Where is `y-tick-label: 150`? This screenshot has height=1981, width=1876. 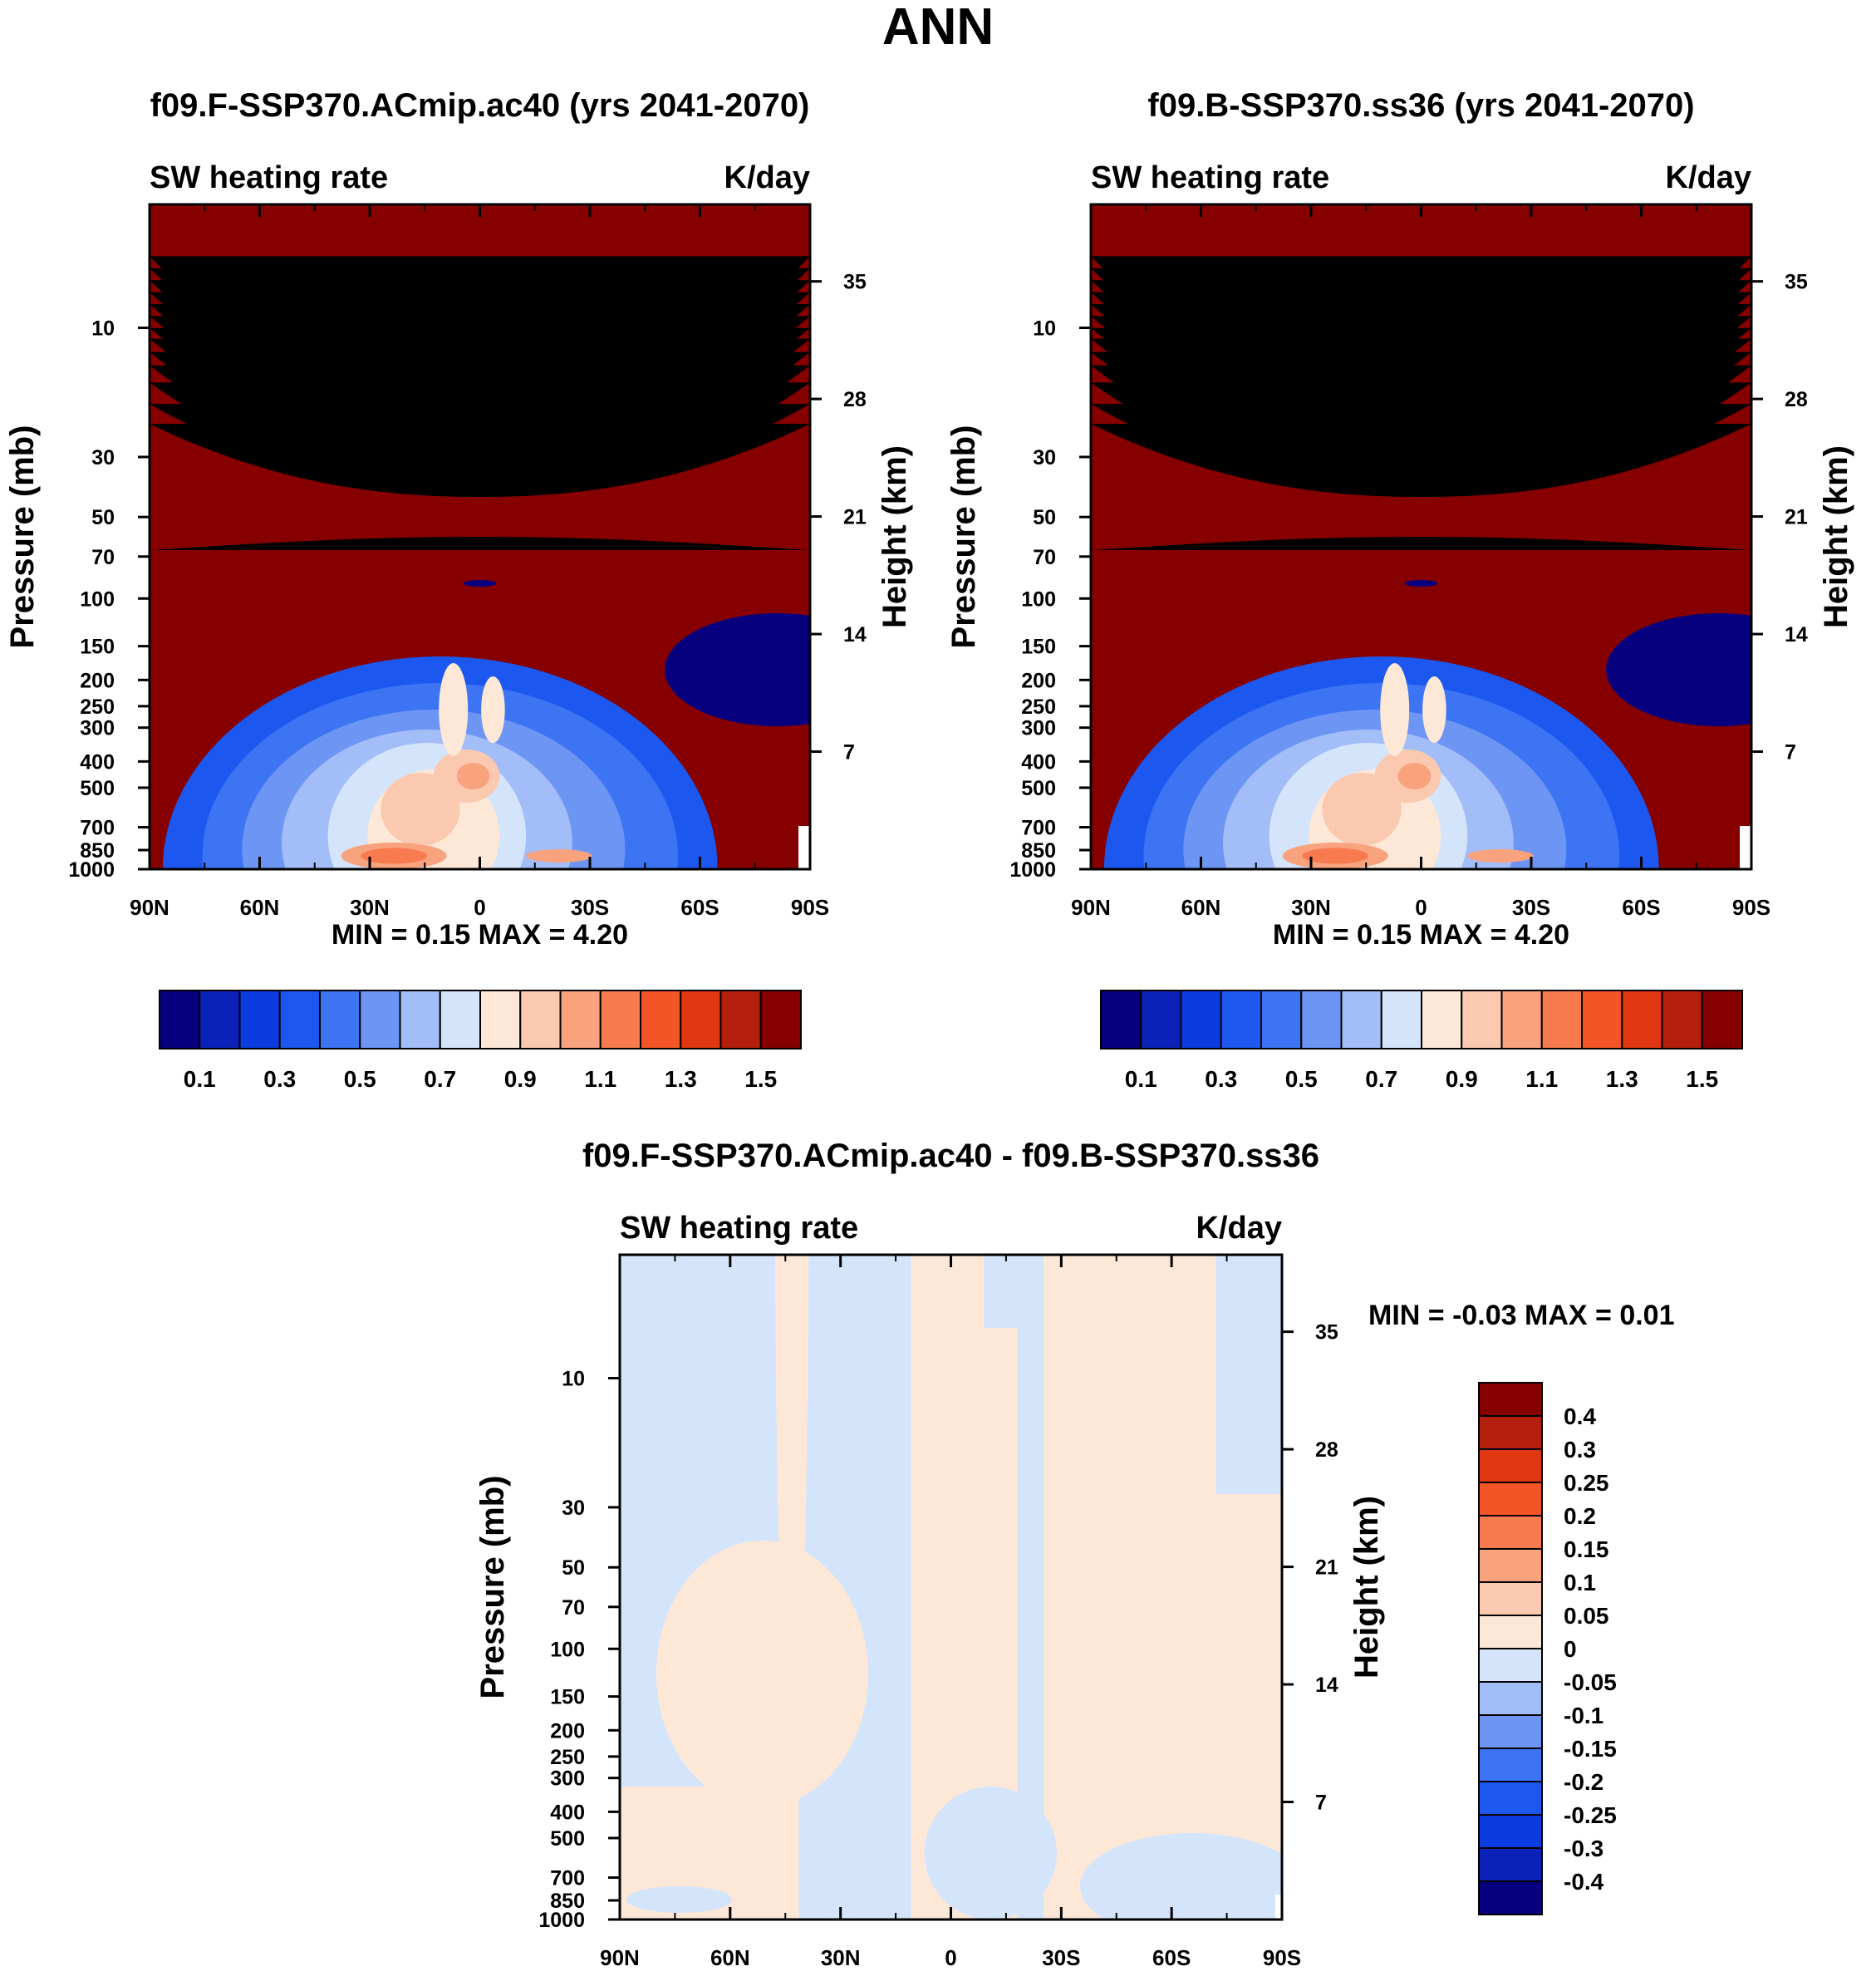
y-tick-label: 150 is located at coordinates (1039, 647).